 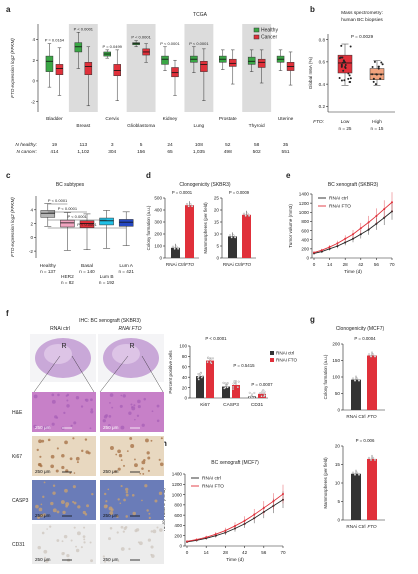 What do you see at coordinates (87, 266) in the screenshot?
I see `category-label: Basal` at bounding box center [87, 266].